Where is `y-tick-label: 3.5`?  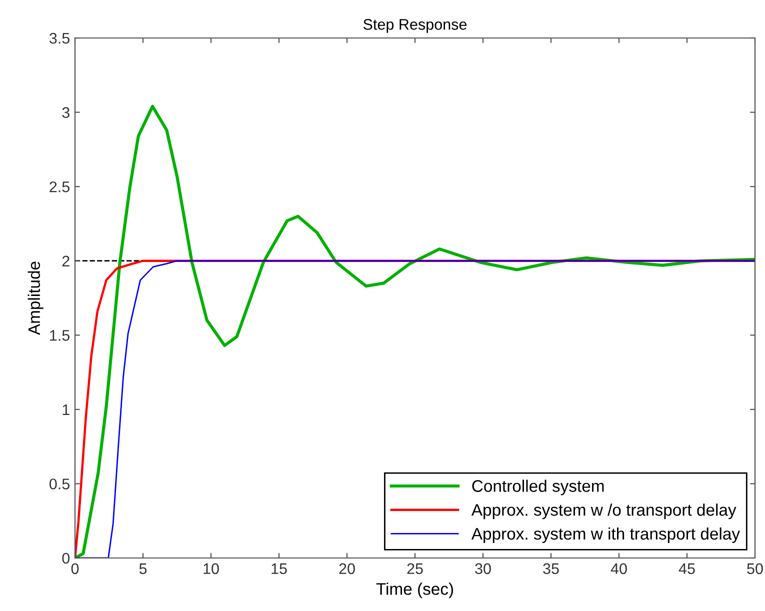 y-tick-label: 3.5 is located at coordinates (59, 38).